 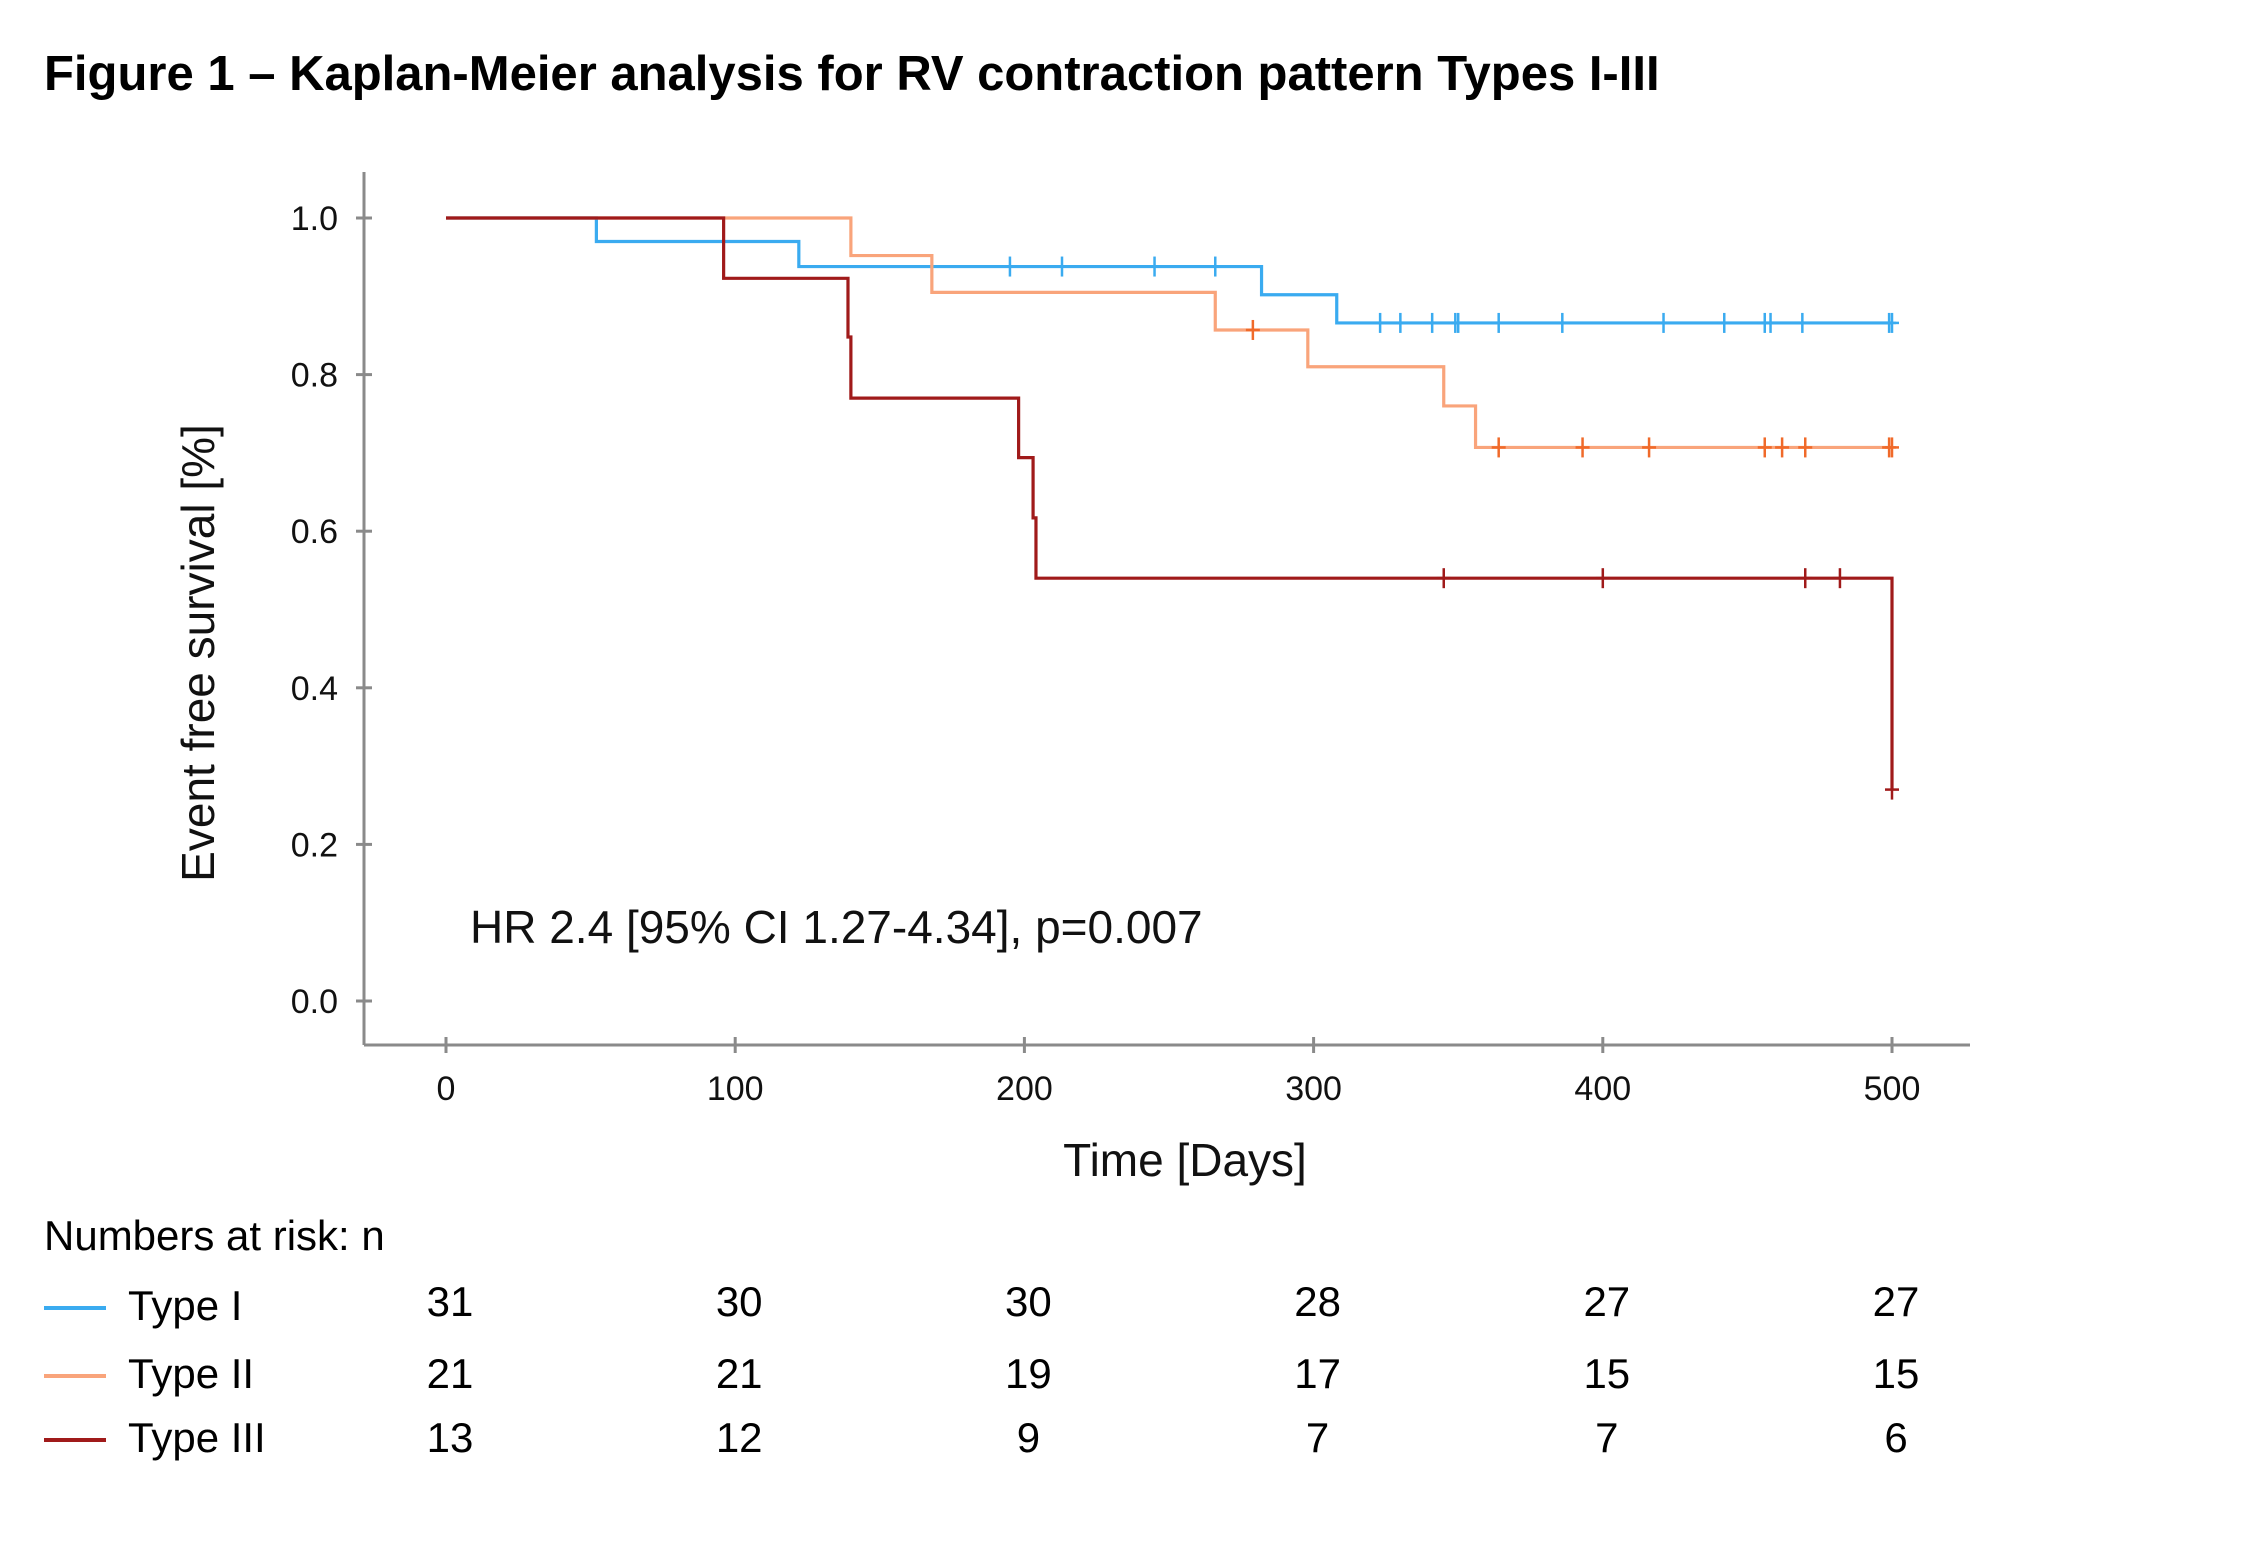 What do you see at coordinates (197, 1437) in the screenshot?
I see `risk-row-label: Type III` at bounding box center [197, 1437].